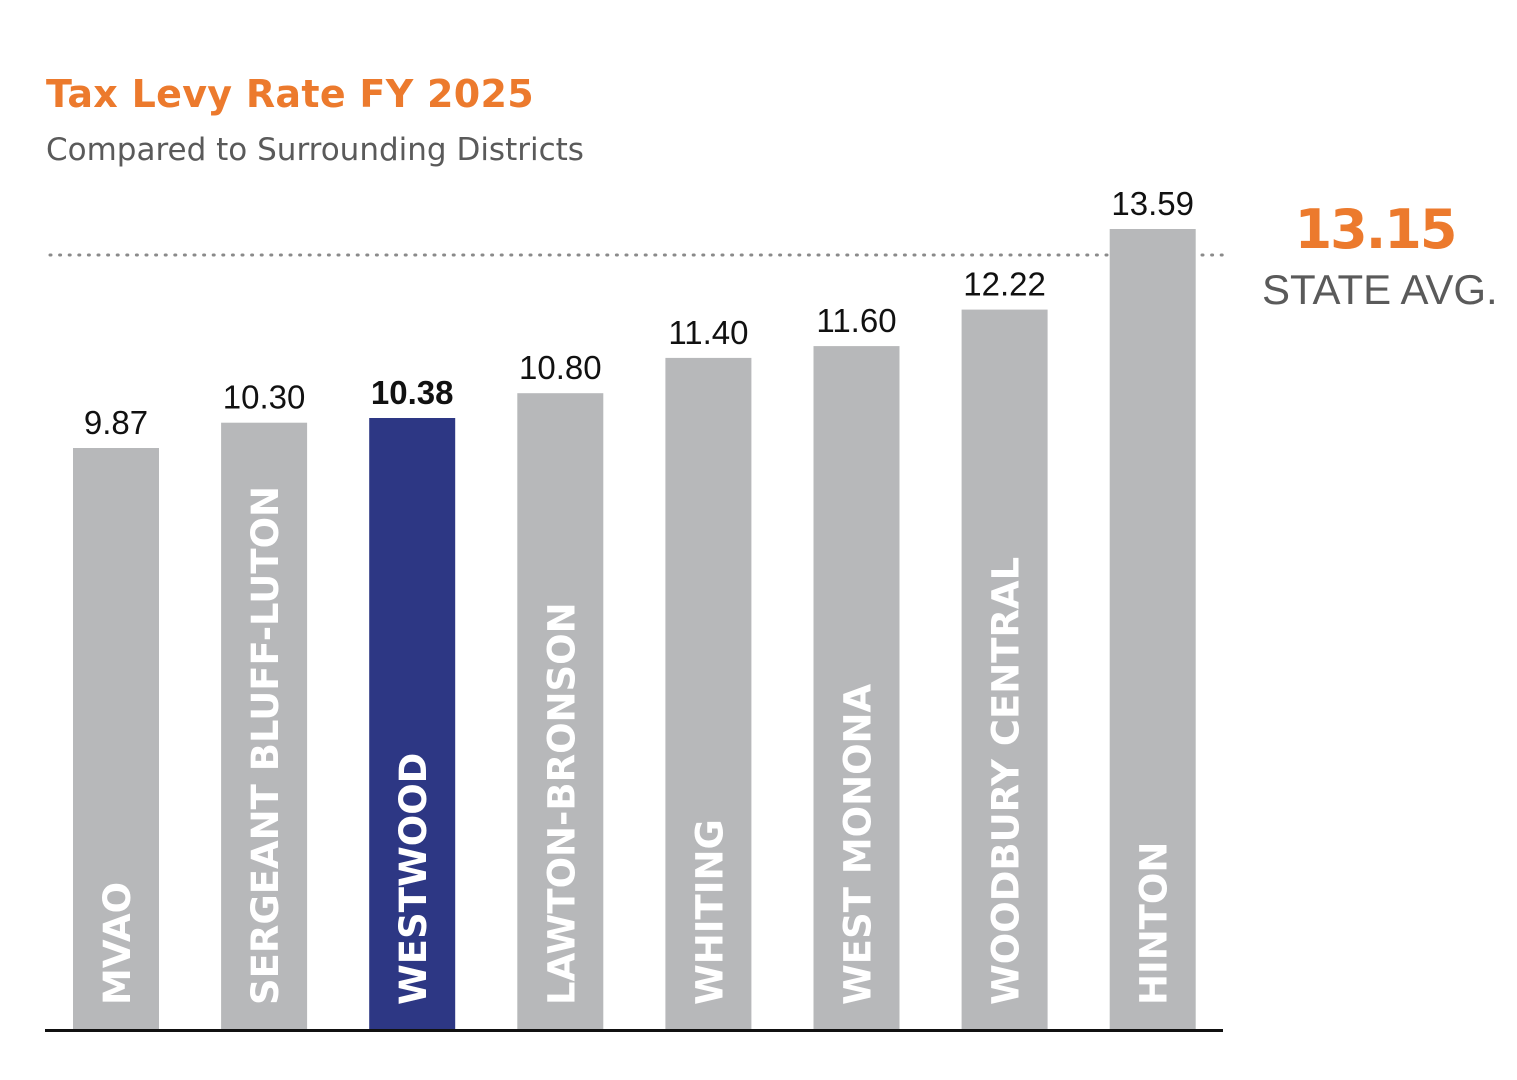 The image size is (1517, 1080). What do you see at coordinates (561, 803) in the screenshot?
I see `category-label-lawton-bronson: LAWTON-BRONSON` at bounding box center [561, 803].